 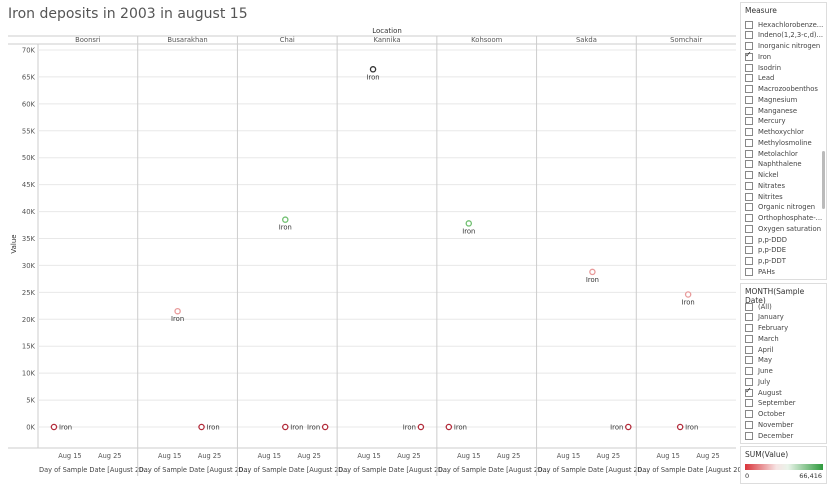 What do you see at coordinates (766, 328) in the screenshot?
I see `filter-item: February` at bounding box center [766, 328].